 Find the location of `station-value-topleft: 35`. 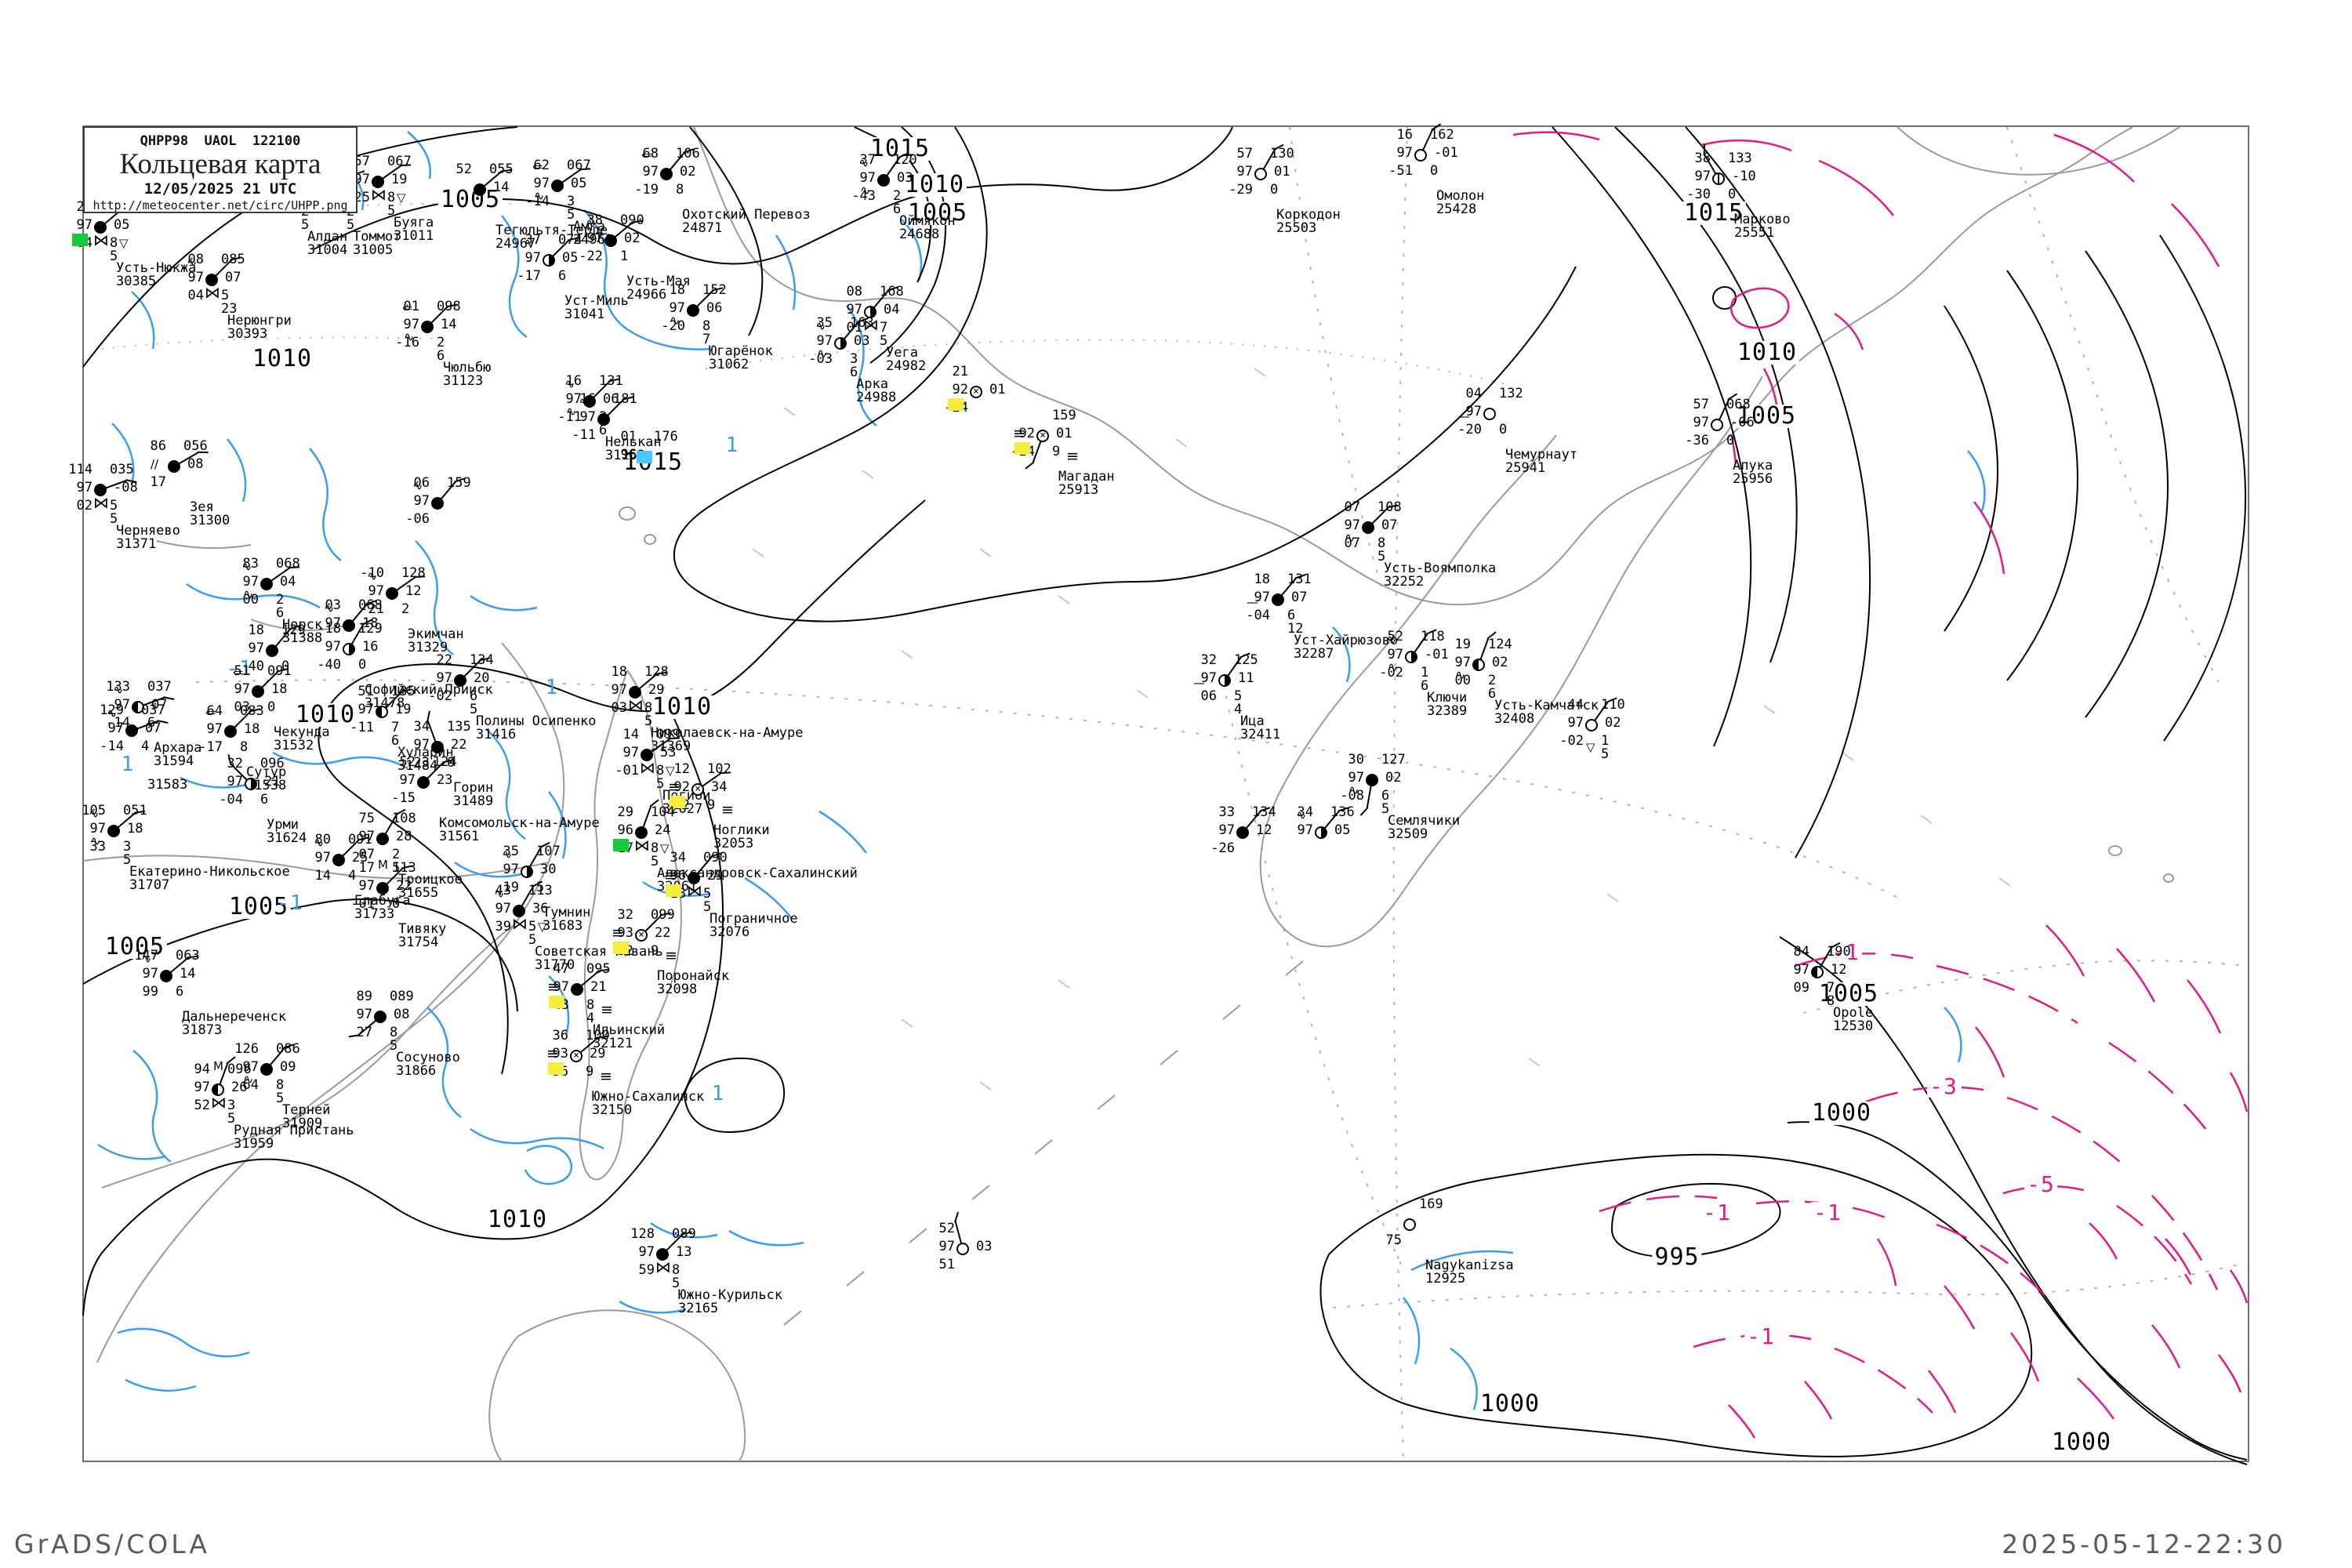

station-value-topleft: 35 is located at coordinates (824, 323).